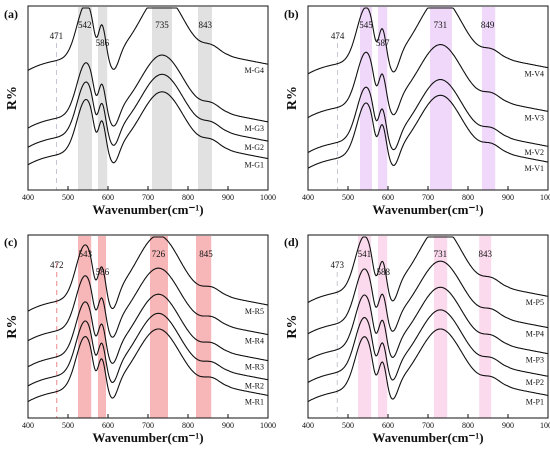 The image size is (550, 450). What do you see at coordinates (338, 36) in the screenshot?
I see `peak-annotation: 474` at bounding box center [338, 36].